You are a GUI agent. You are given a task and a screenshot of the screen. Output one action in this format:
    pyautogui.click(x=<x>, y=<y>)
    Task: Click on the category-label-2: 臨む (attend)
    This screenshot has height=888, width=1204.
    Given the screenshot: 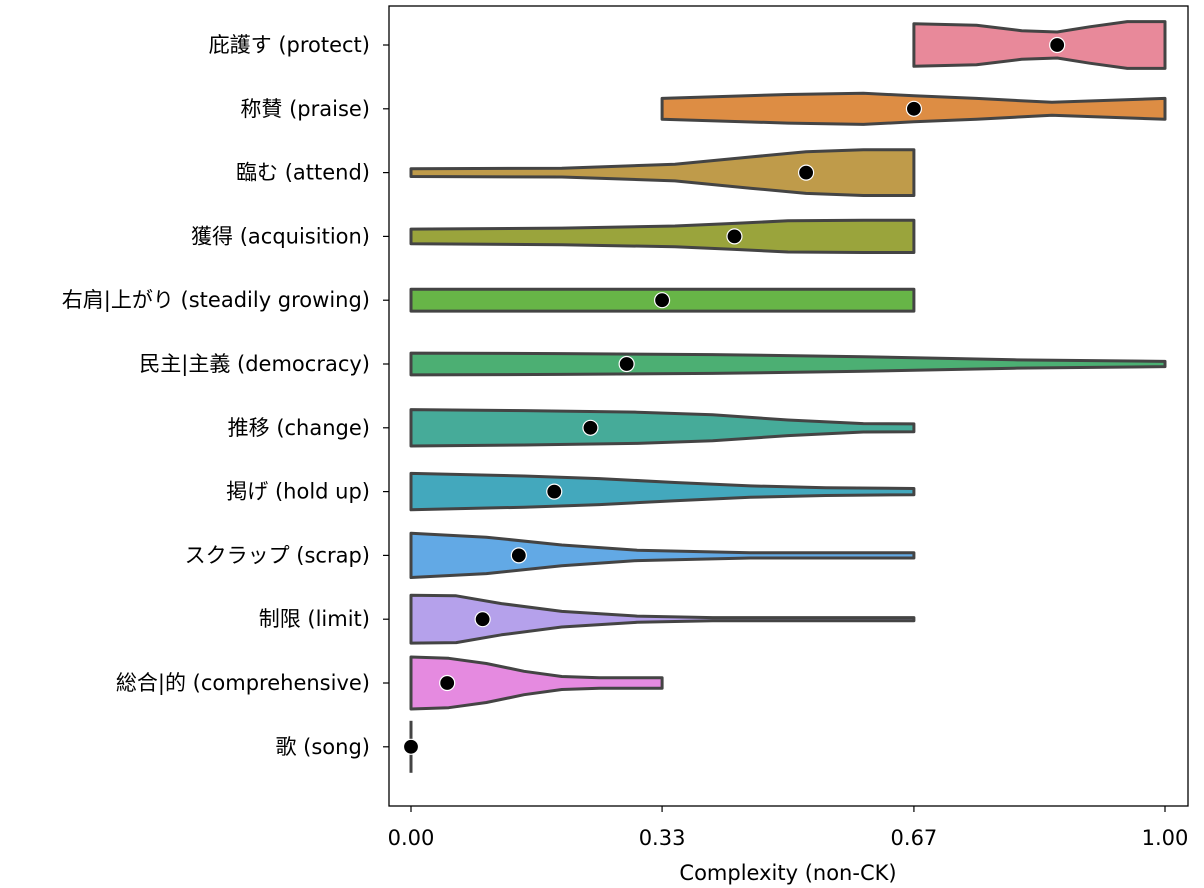 What is the action you would take?
    pyautogui.click(x=303, y=173)
    